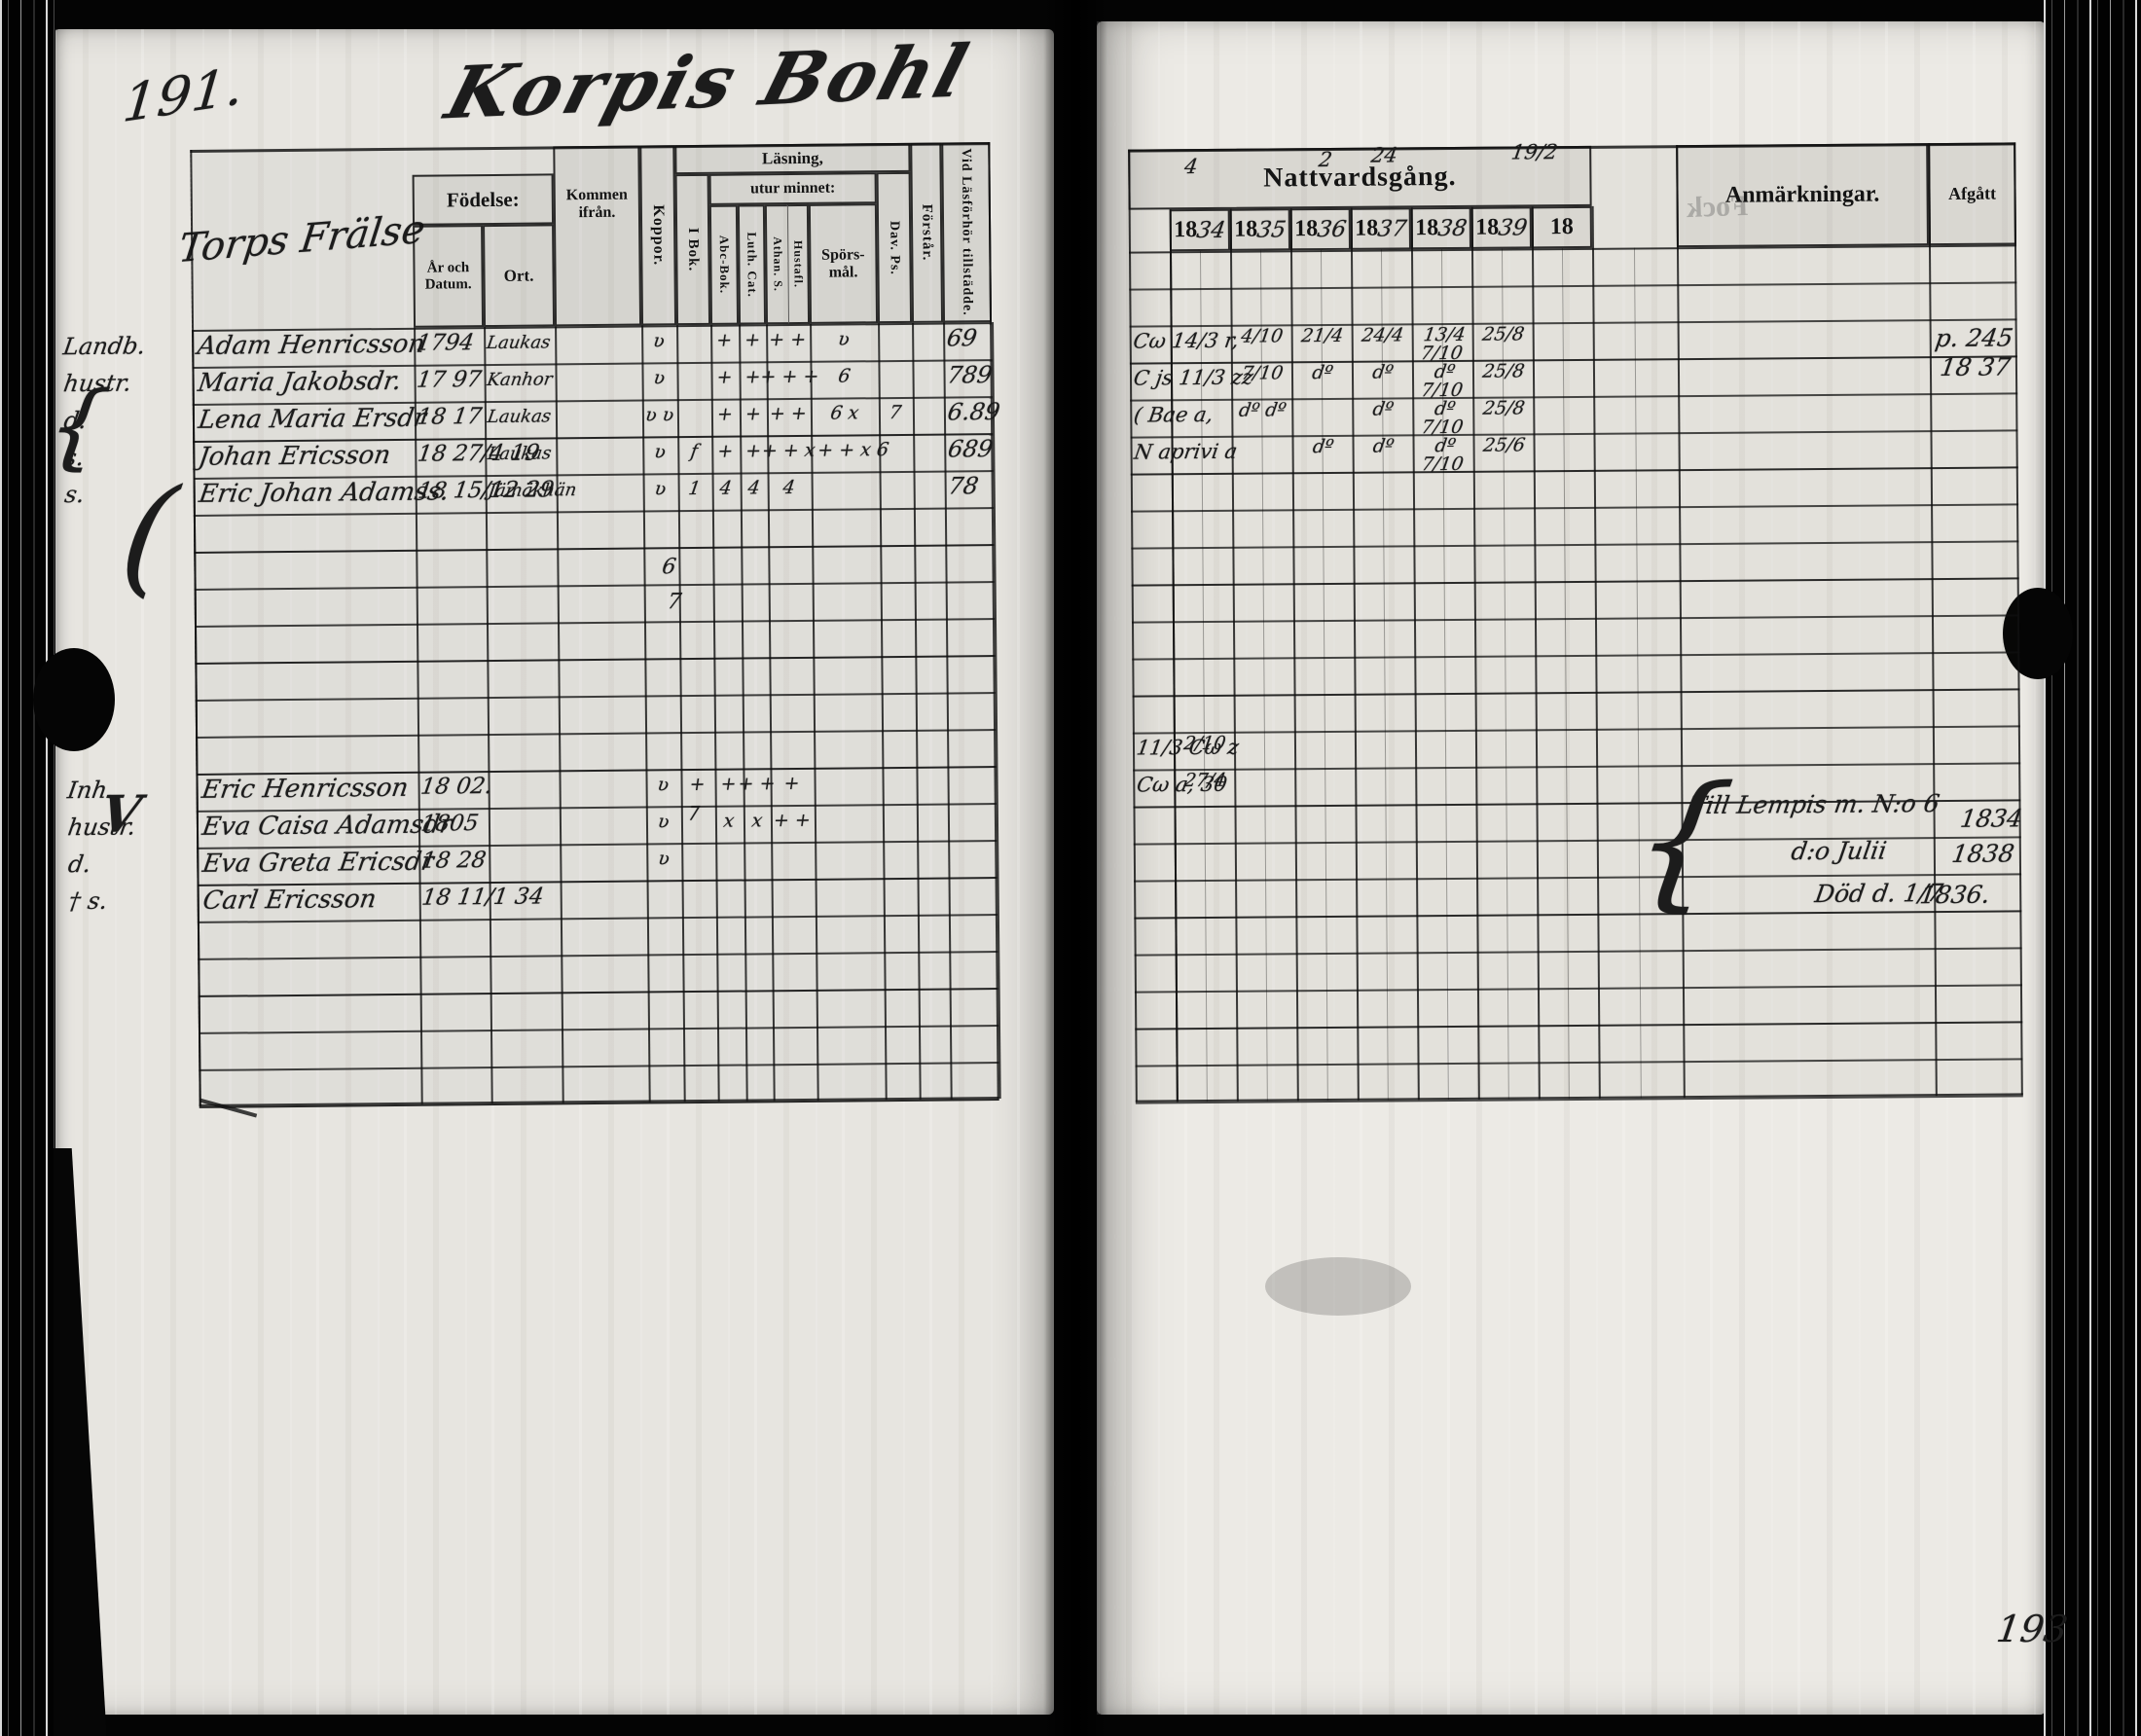  What do you see at coordinates (1185, 452) in the screenshot?
I see `communion-row-note: N aprivi a` at bounding box center [1185, 452].